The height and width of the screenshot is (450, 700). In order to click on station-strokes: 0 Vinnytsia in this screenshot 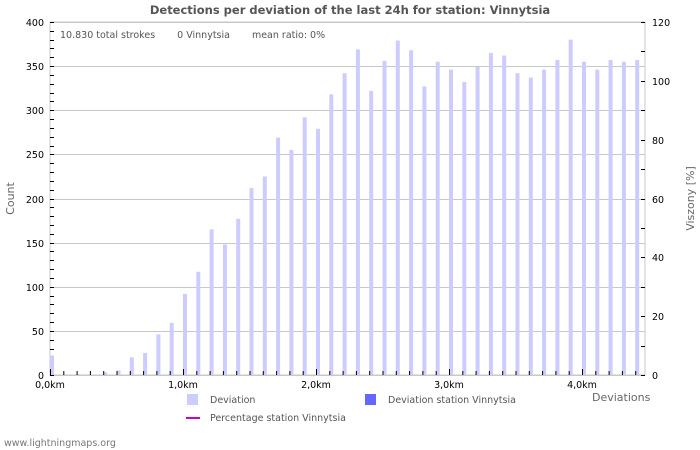, I will do `click(203, 35)`.